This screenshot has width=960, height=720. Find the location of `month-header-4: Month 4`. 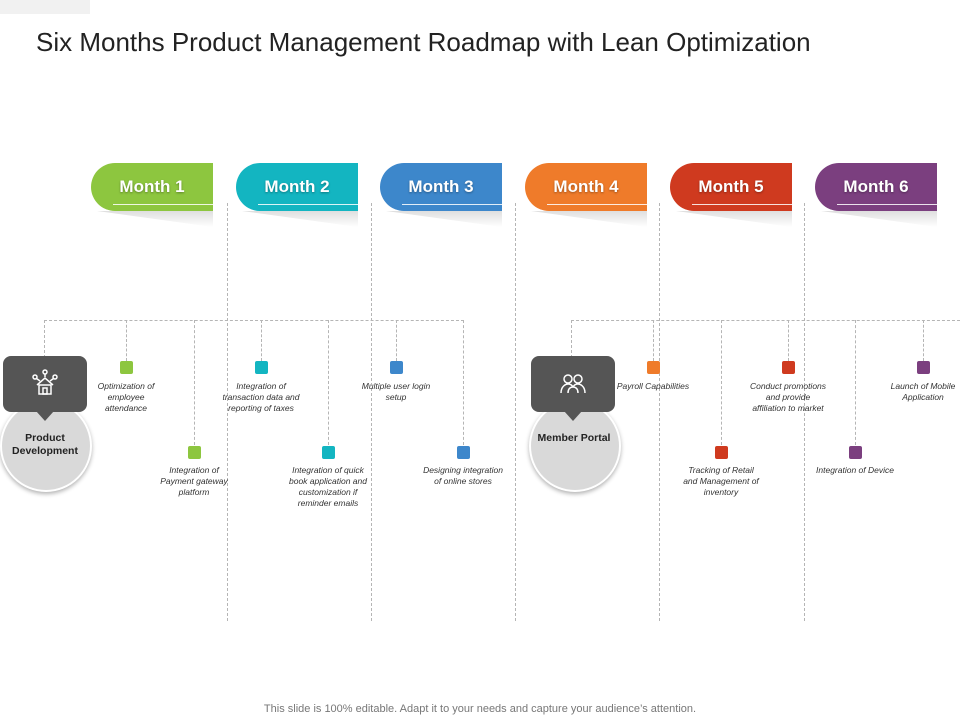

month-header-4: Month 4 is located at coordinates (586, 195).